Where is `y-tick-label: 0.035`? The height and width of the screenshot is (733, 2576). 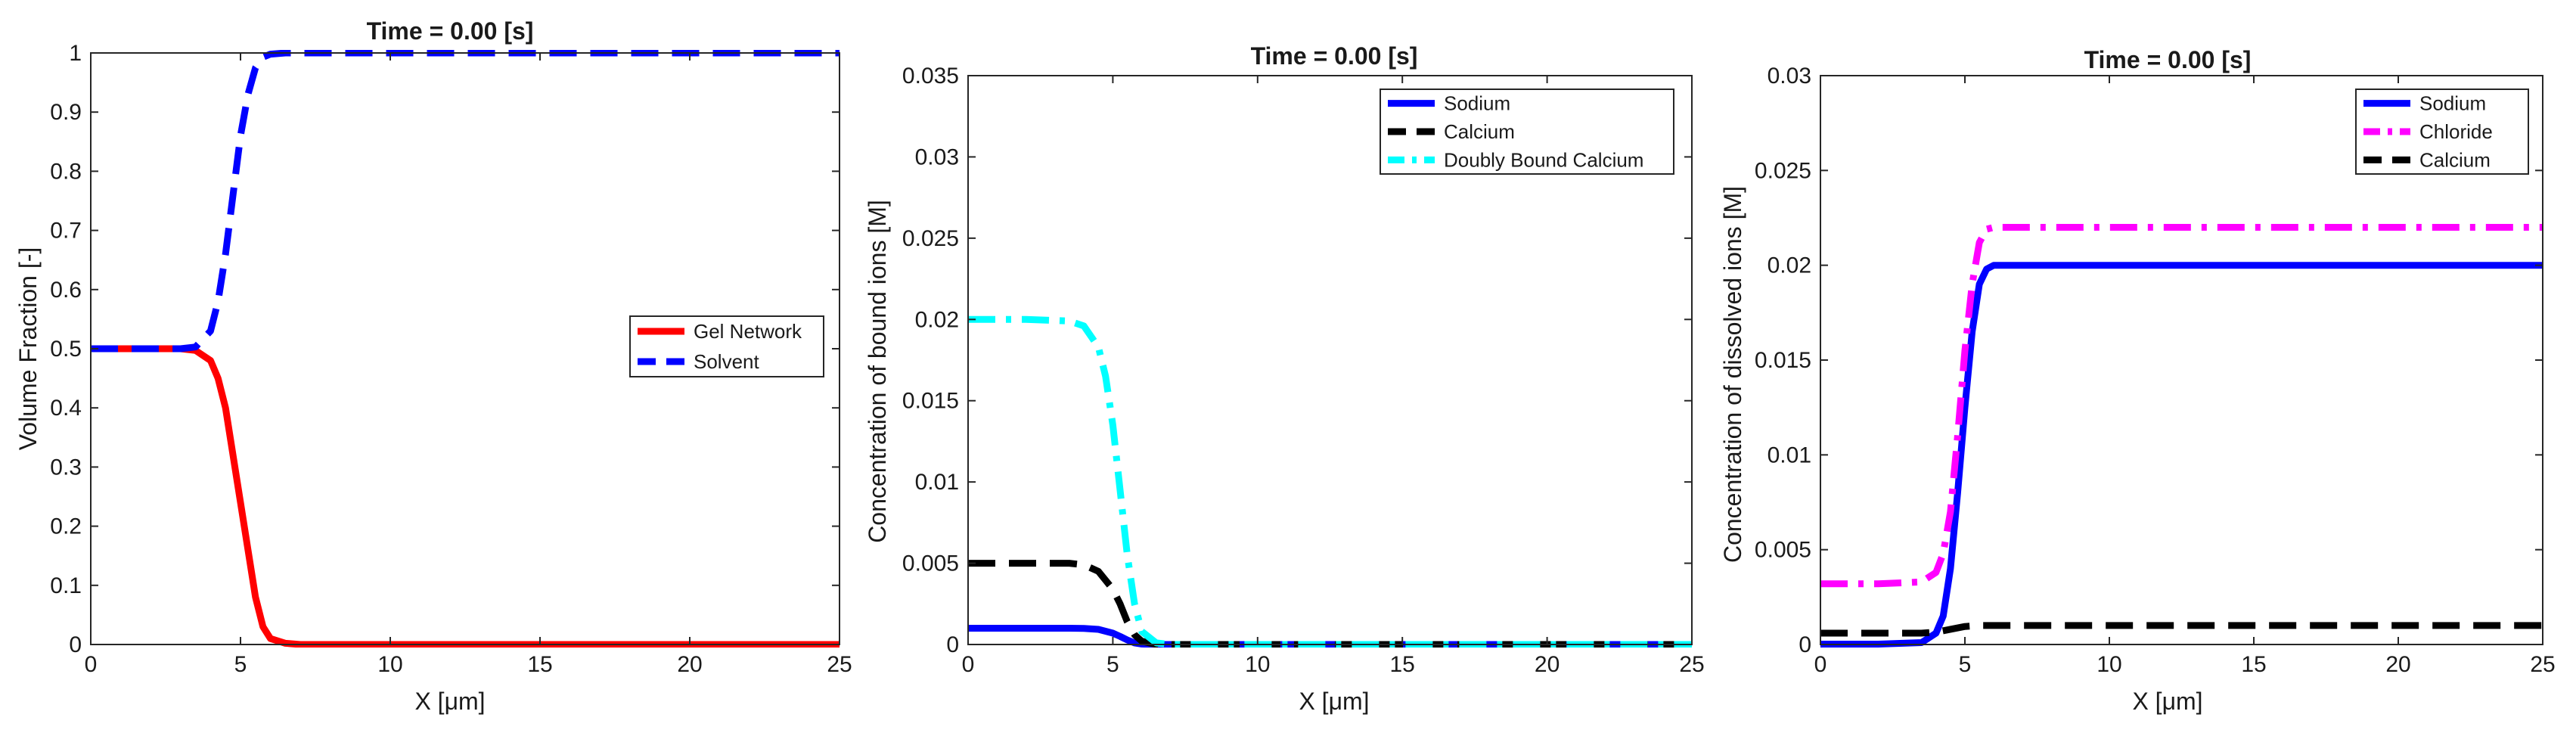
y-tick-label: 0.035 is located at coordinates (930, 76).